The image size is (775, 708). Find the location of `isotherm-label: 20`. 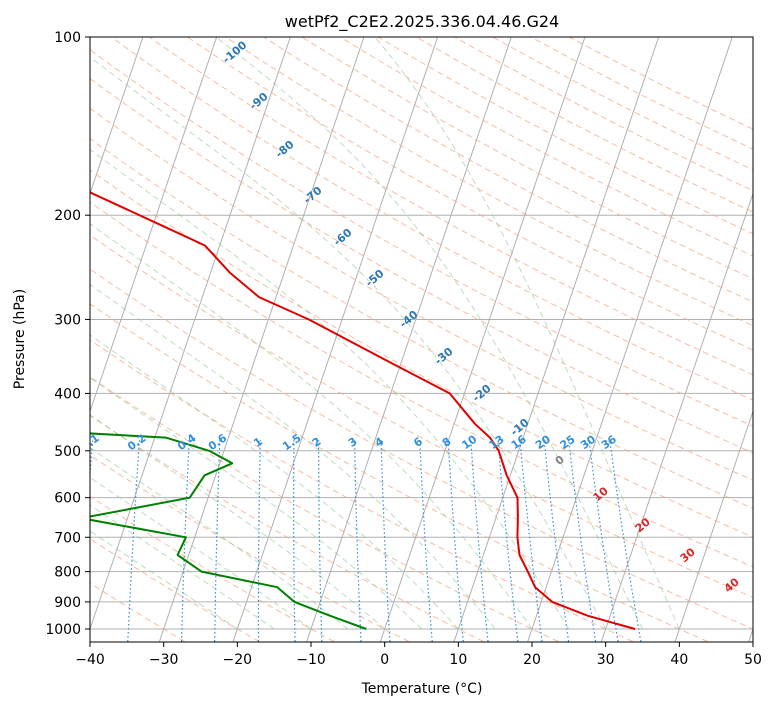

isotherm-label: 20 is located at coordinates (643, 525).